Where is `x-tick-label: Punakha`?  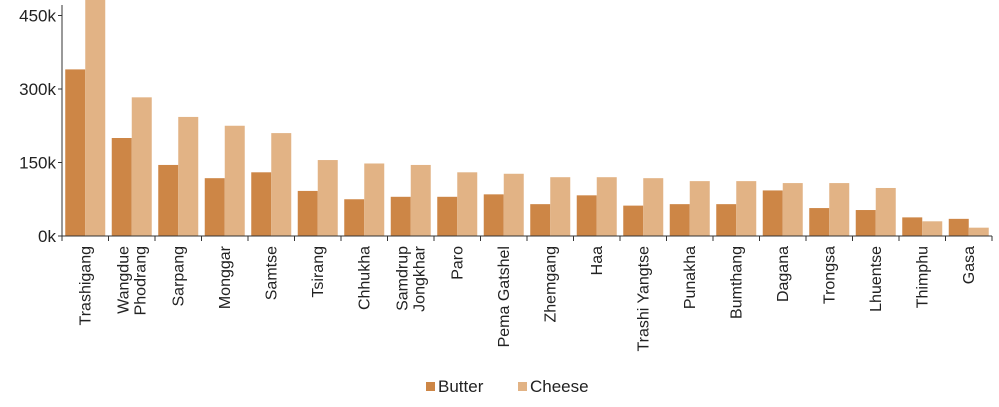
x-tick-label: Punakha is located at coordinates (690, 277).